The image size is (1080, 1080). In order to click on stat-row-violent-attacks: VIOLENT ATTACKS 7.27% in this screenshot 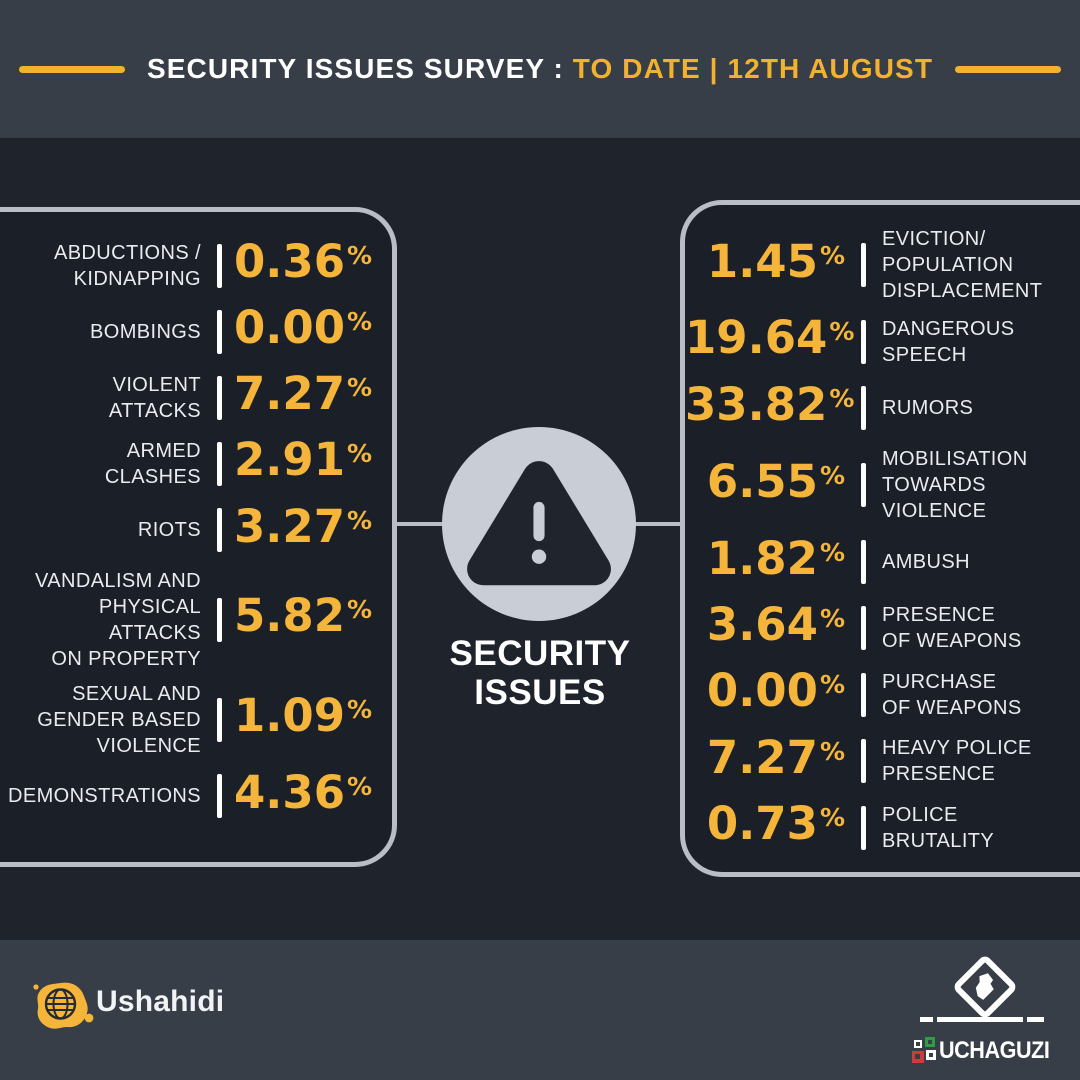, I will do `click(188, 396)`.